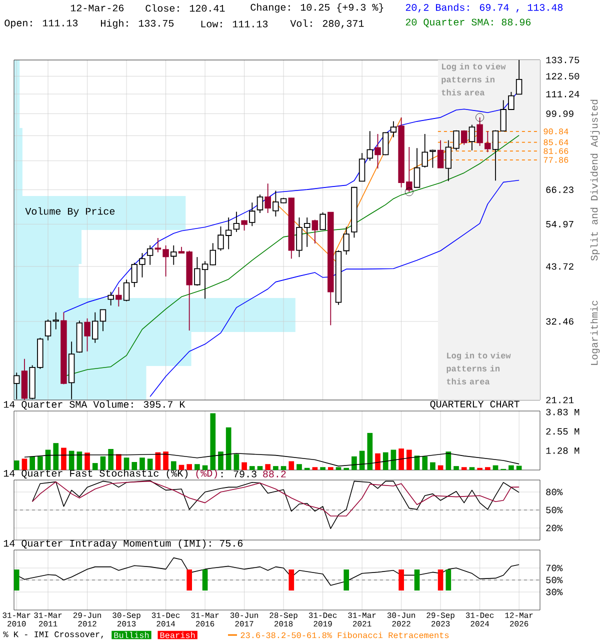 Image resolution: width=600 pixels, height=640 pixels. Describe the element at coordinates (322, 619) in the screenshot. I see `x-tick-label: 31-Dec 2019` at that location.